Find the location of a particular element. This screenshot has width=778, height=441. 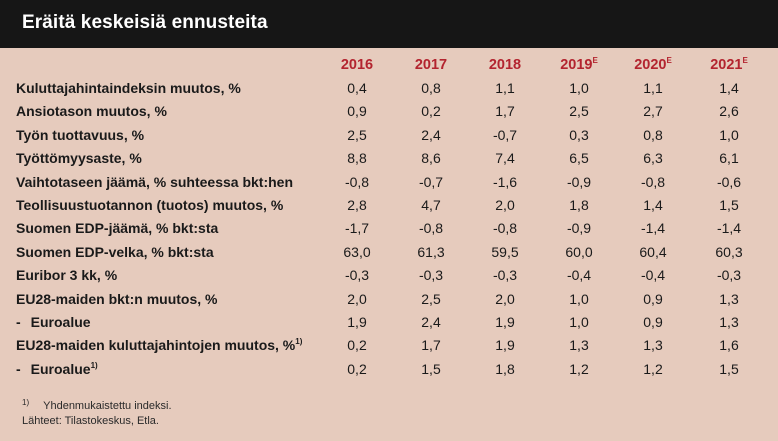

row-label-text: Kuluttajahintaindeksin muutos, % is located at coordinates (128, 88).